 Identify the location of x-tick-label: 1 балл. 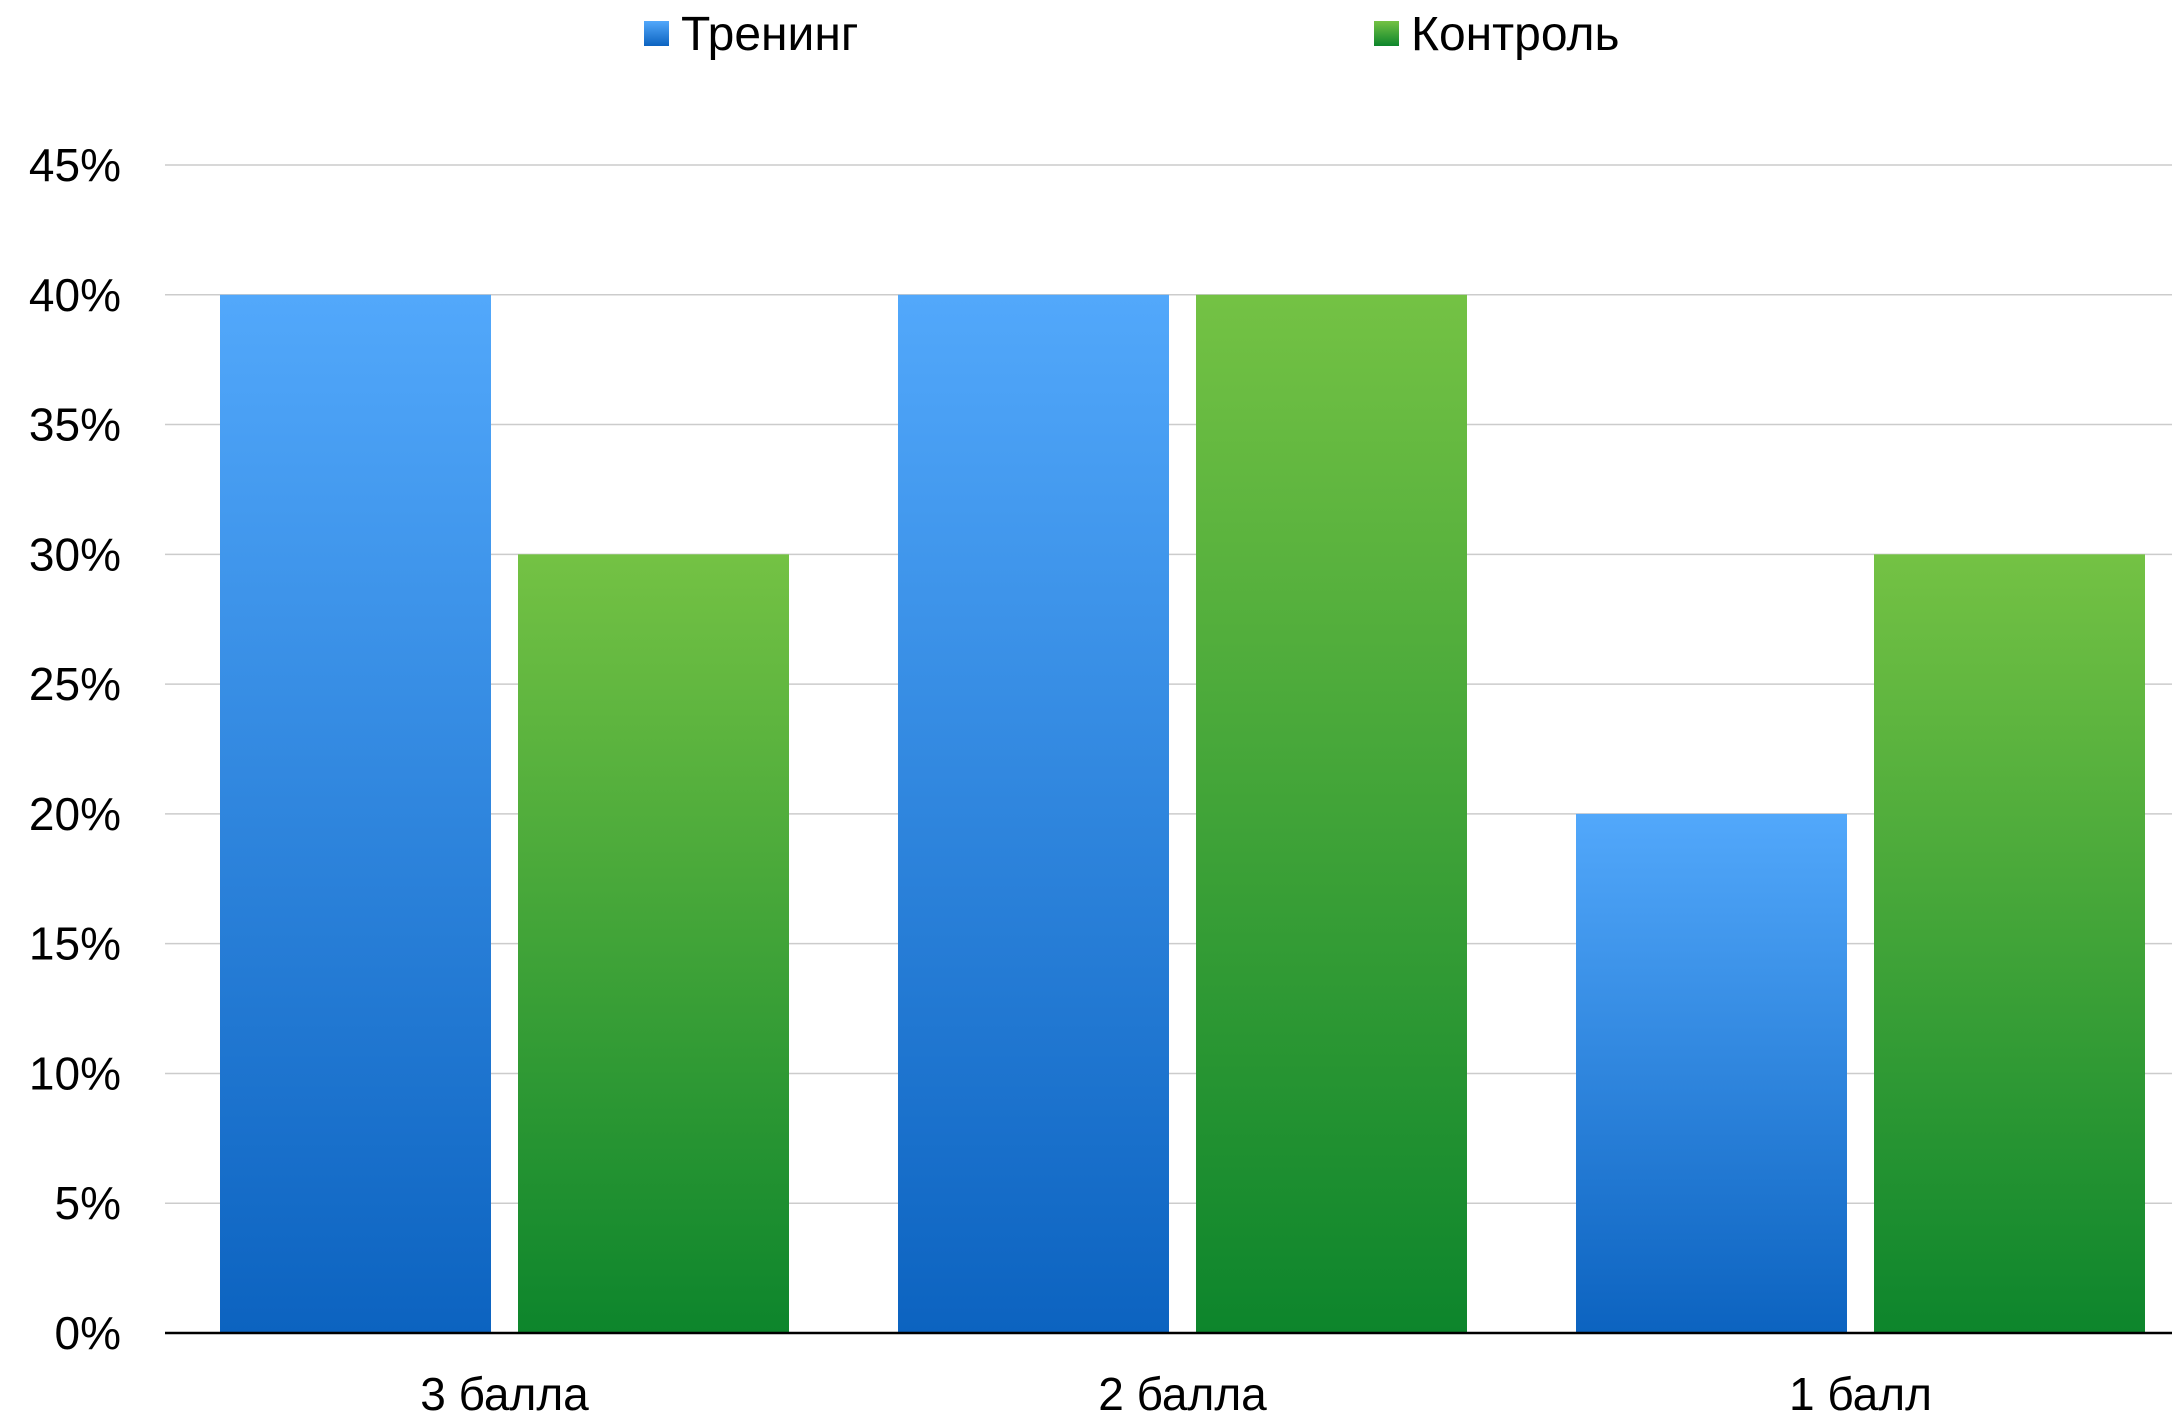
(1860, 1392).